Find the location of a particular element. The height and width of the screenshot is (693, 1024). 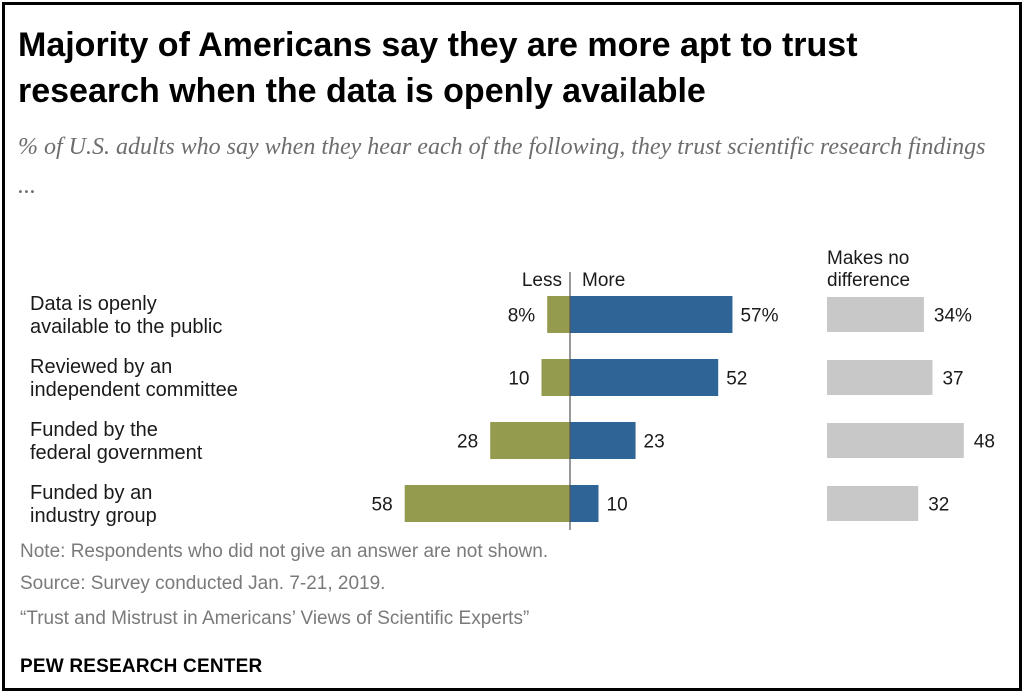

category-label-line2: industry group is located at coordinates (93, 516).